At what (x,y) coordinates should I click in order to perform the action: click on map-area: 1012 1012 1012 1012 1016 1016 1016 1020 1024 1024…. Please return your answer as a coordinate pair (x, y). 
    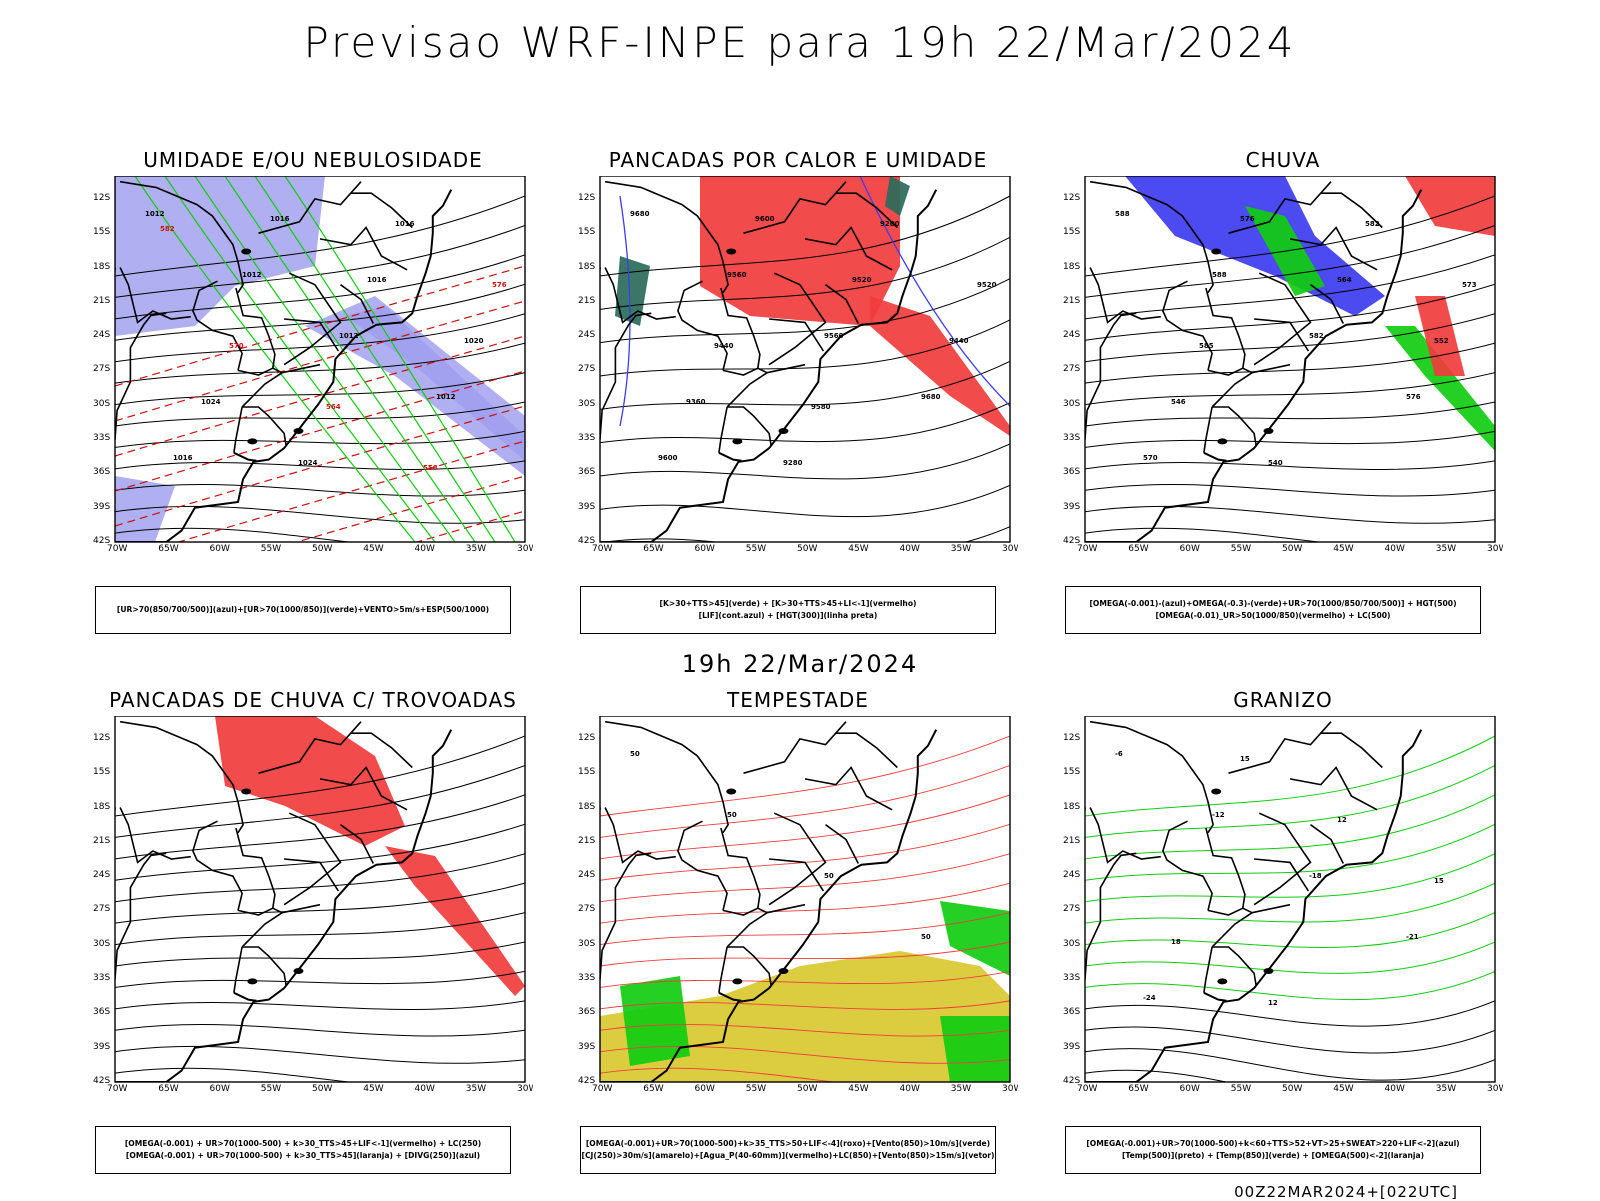
    Looking at the image, I should click on (313, 371).